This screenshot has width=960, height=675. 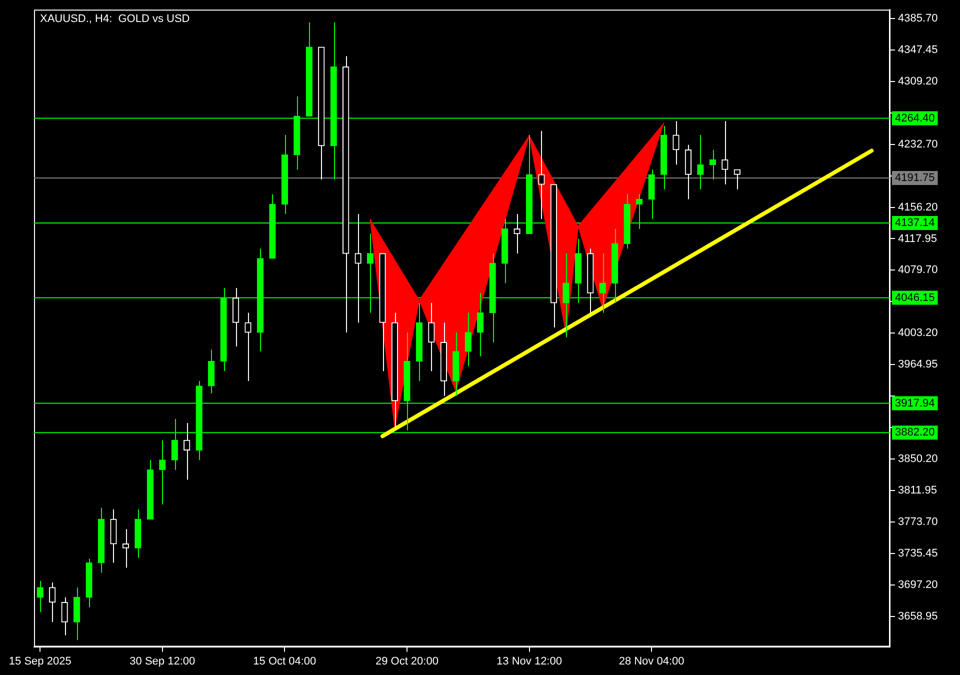 I want to click on y-tick-label: 4003.20, so click(x=918, y=333).